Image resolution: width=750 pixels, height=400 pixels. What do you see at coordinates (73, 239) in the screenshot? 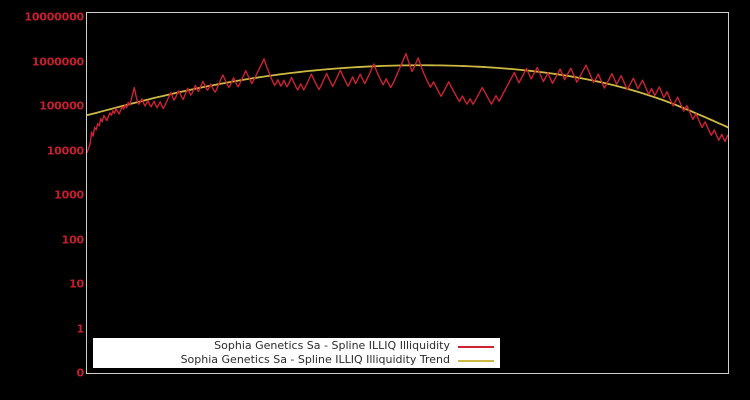
I see `y-tick-label: 100` at bounding box center [73, 239].